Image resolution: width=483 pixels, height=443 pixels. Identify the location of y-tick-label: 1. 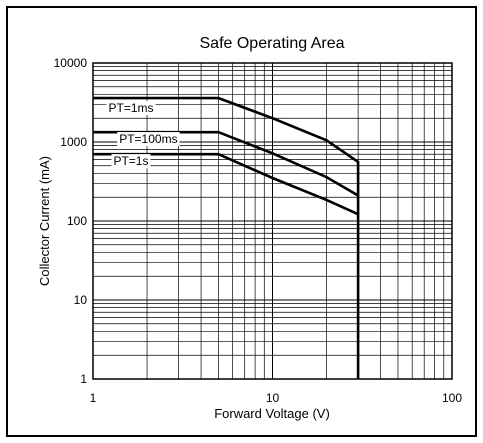
(83, 379).